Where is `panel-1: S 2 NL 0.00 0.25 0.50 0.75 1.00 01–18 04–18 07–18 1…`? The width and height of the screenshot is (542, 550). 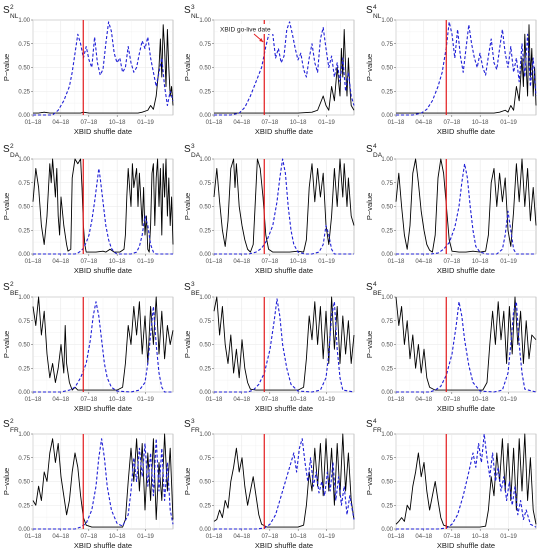
panel-1: S 2 NL 0.00 0.25 0.50 0.75 1.00 01–18 04–18 07–18 1… is located at coordinates (88, 70).